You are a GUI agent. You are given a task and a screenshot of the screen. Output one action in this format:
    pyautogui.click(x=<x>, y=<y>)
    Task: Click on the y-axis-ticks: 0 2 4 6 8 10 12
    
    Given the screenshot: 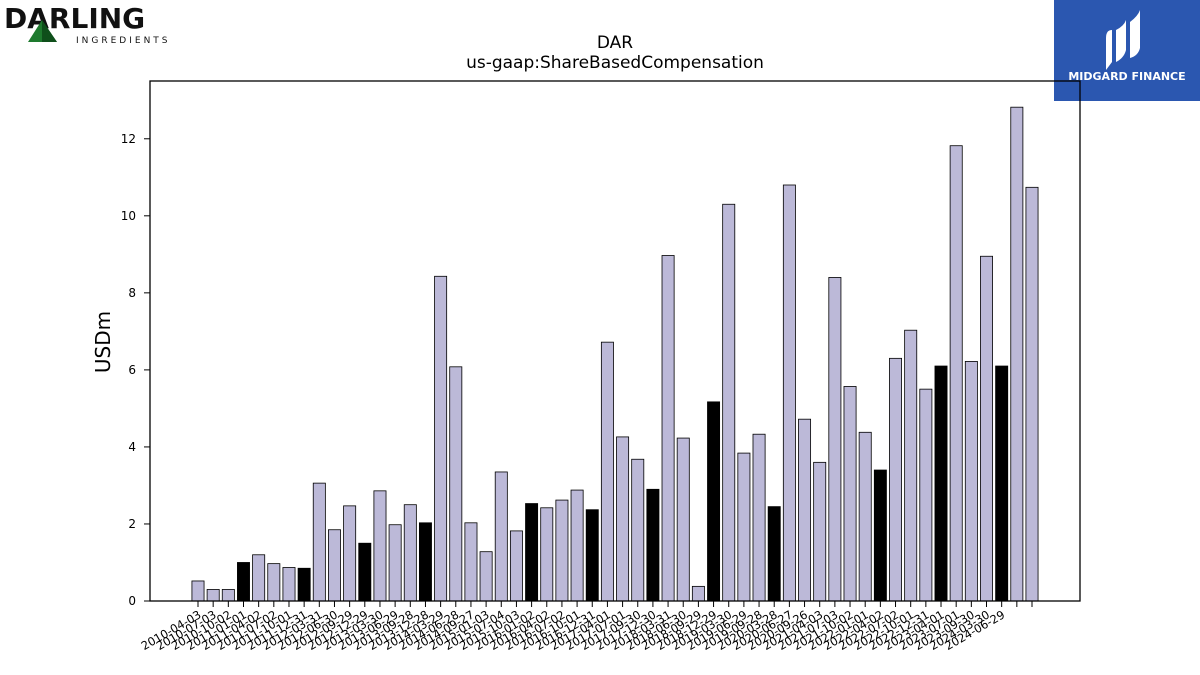 What is the action you would take?
    pyautogui.click(x=135, y=370)
    